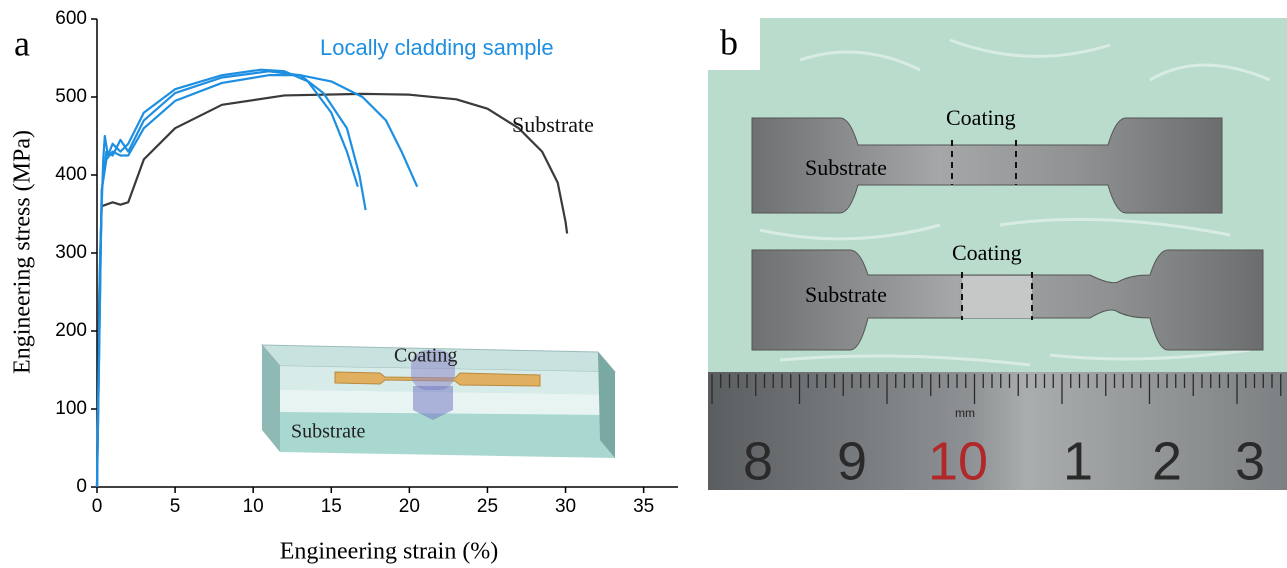  I want to click on ruler, so click(997, 431).